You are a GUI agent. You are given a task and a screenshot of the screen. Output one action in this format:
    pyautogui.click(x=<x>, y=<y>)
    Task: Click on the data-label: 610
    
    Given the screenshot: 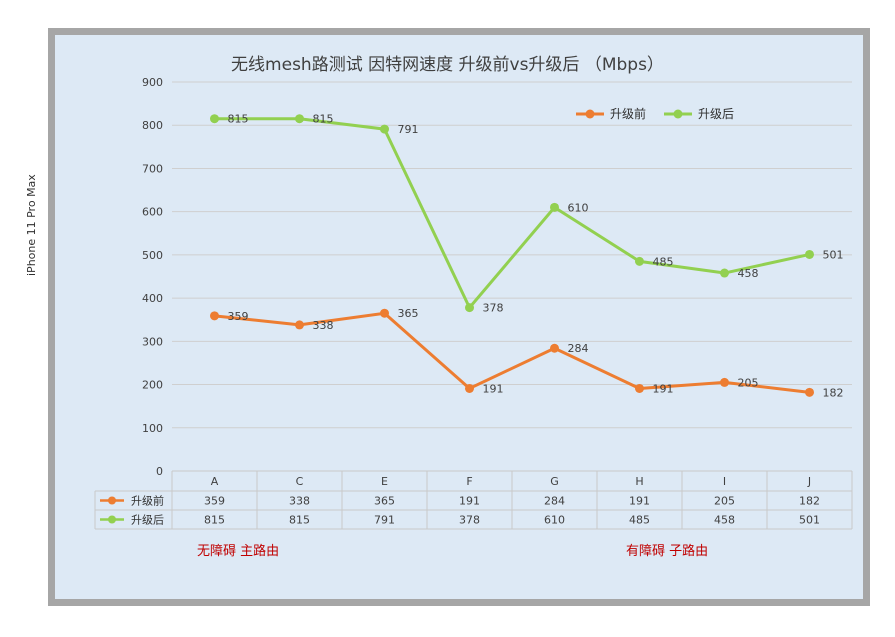 What is the action you would take?
    pyautogui.click(x=578, y=207)
    